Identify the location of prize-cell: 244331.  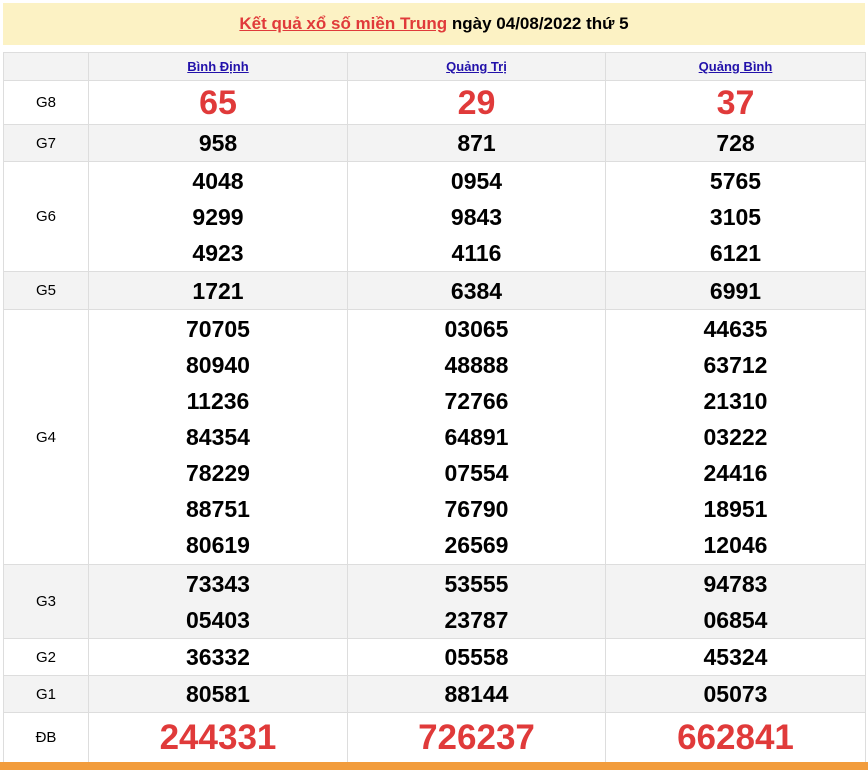
(218, 737).